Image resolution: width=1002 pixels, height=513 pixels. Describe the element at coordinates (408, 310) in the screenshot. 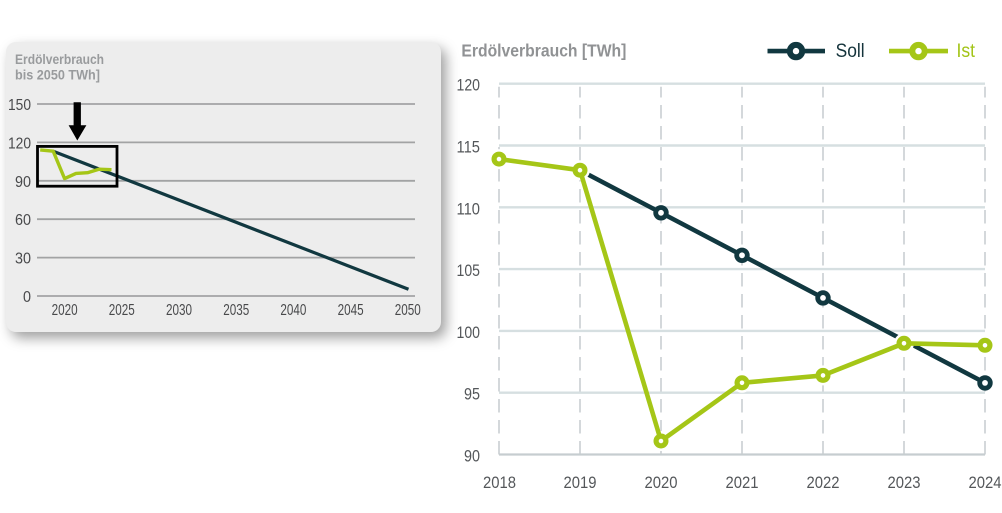

I see `svg-text: 2050` at that location.